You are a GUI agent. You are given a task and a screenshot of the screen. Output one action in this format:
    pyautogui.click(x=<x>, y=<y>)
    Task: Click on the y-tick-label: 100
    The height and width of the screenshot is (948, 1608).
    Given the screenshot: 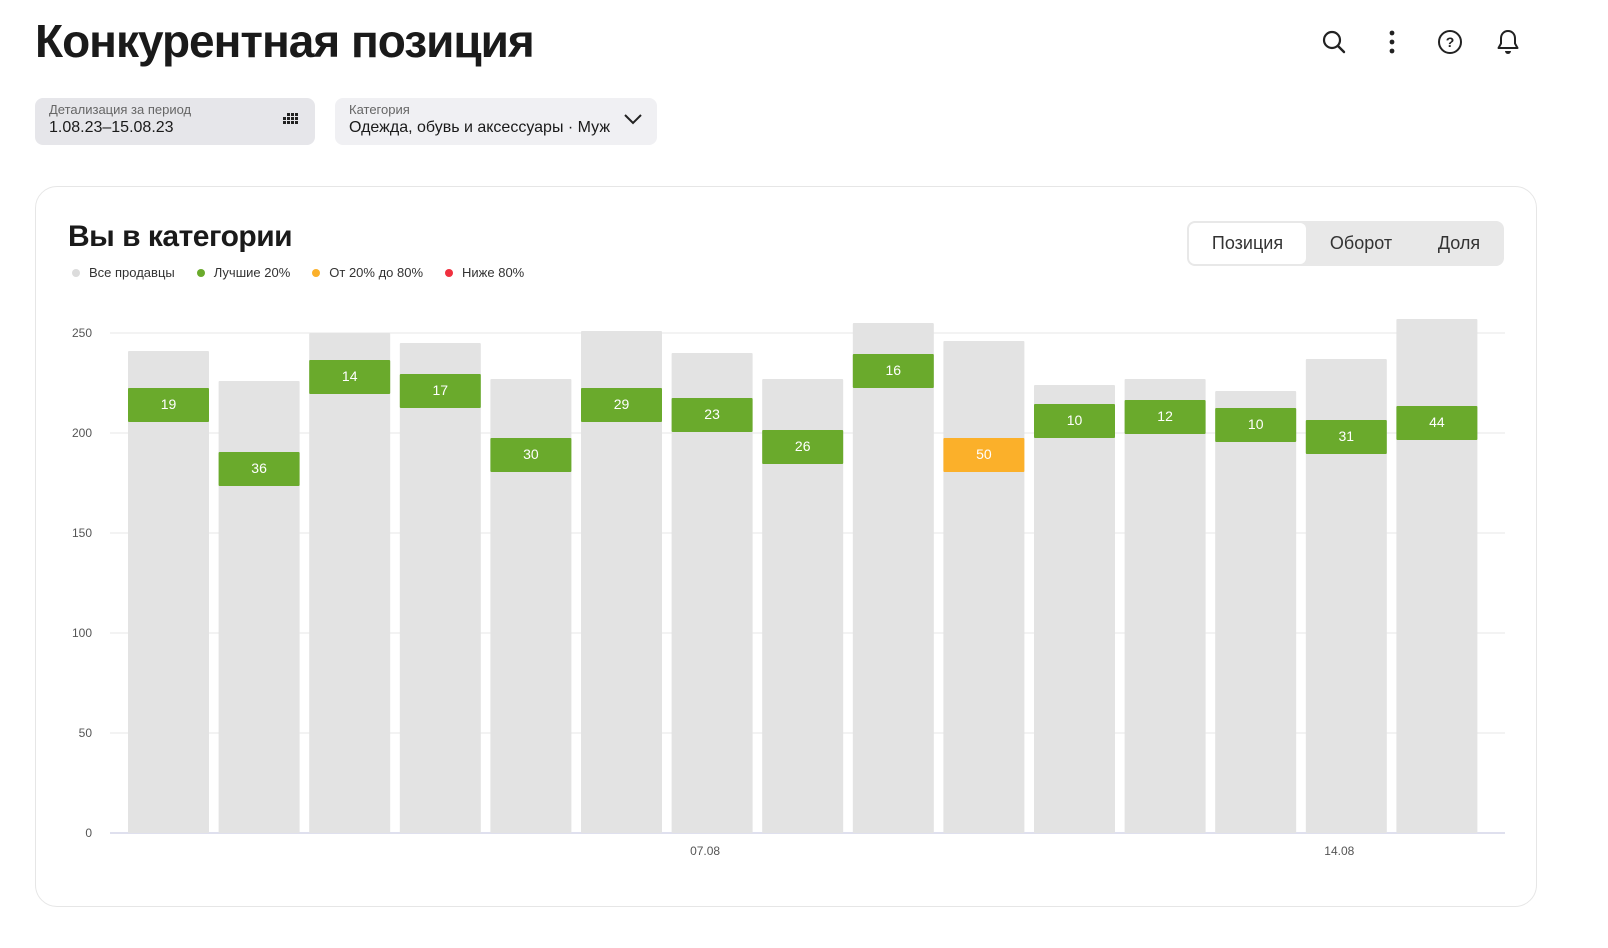 What is the action you would take?
    pyautogui.click(x=82, y=633)
    